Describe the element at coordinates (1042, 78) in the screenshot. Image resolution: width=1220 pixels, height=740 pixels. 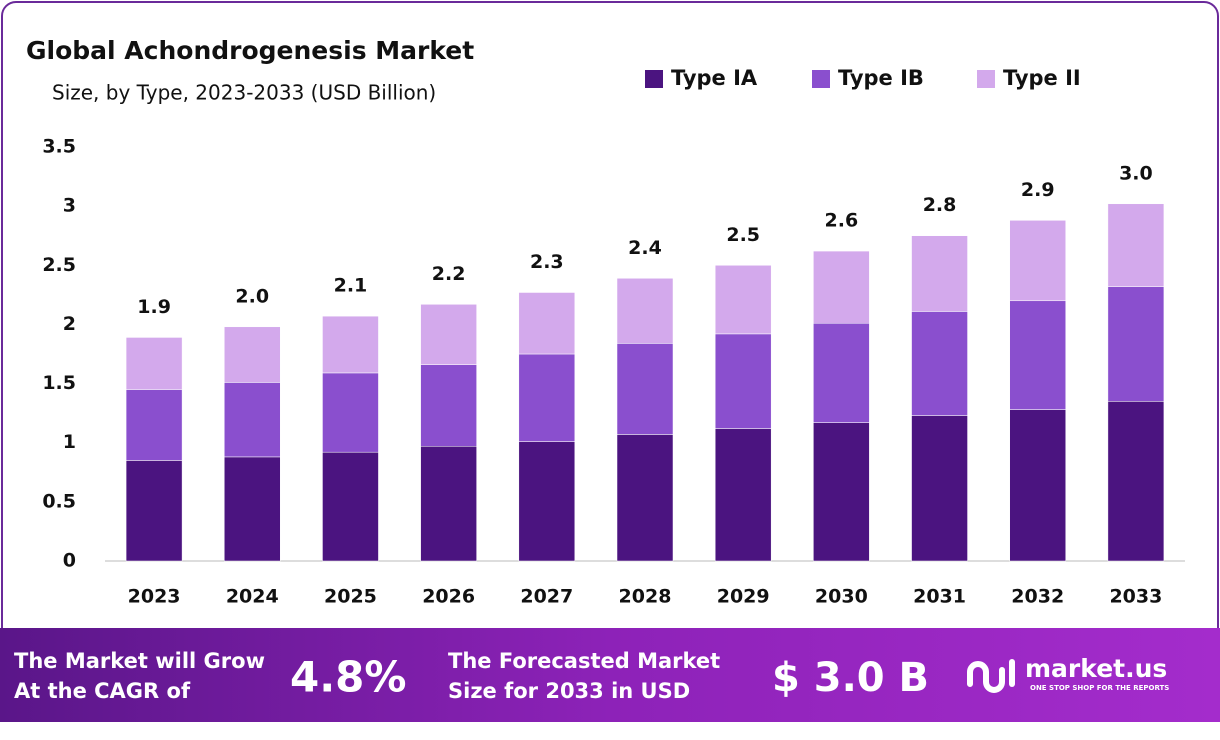
I see `legend-label: Type II` at that location.